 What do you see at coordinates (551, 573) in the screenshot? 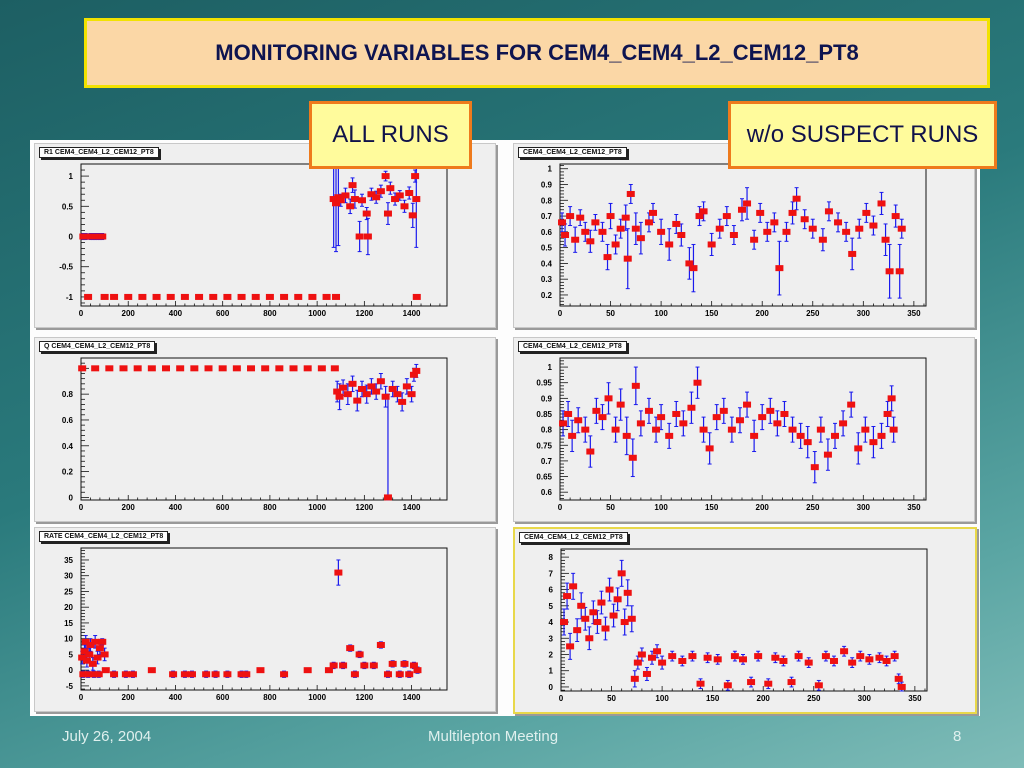
I see `y-tick-label: 7` at bounding box center [551, 573].